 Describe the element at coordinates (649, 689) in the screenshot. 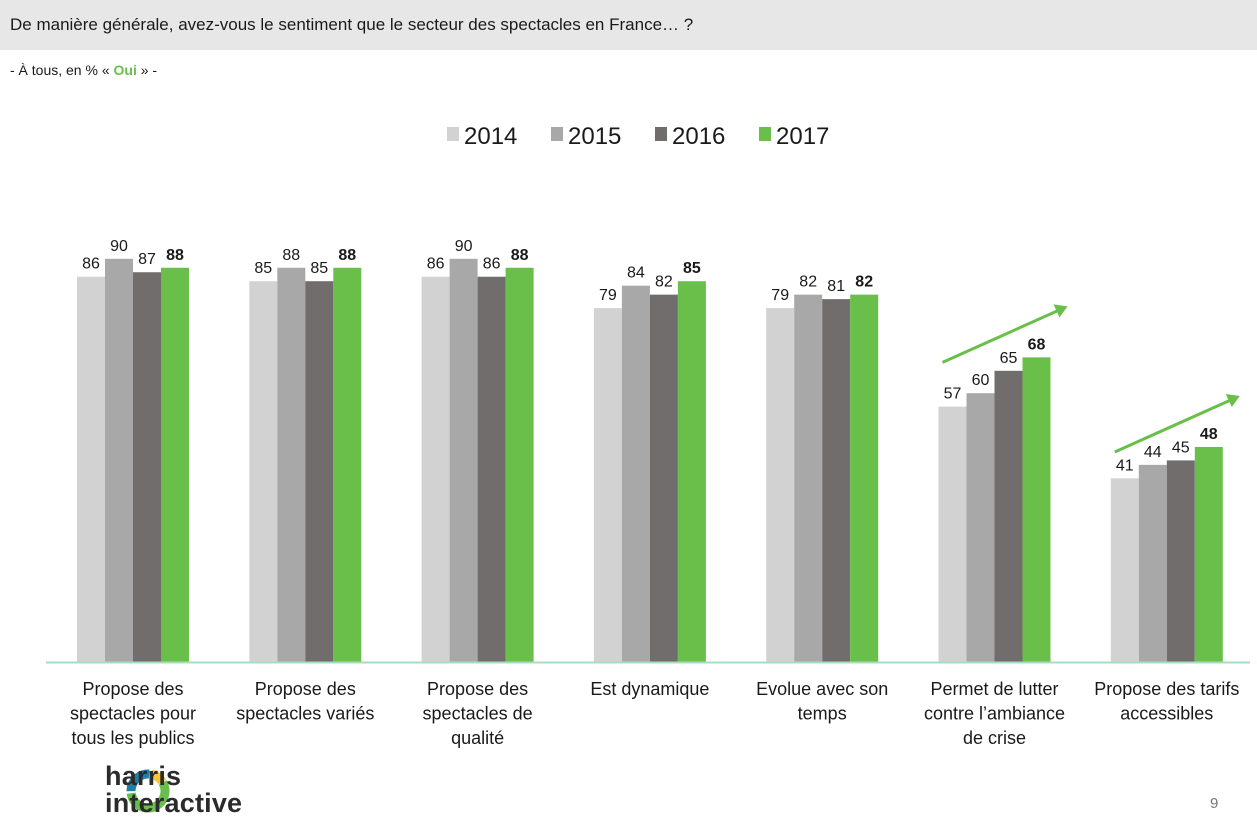

I see `category-label-3-line0: Est dynamique` at that location.